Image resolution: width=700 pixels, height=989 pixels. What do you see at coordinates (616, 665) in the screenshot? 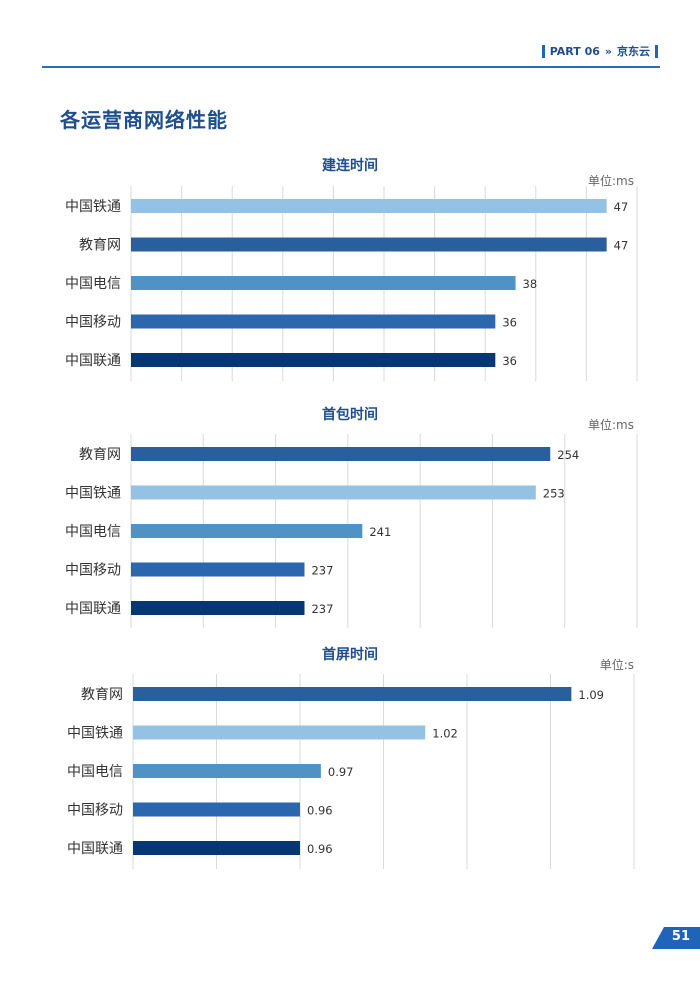
I see `chart-unit: 单位:s` at bounding box center [616, 665].